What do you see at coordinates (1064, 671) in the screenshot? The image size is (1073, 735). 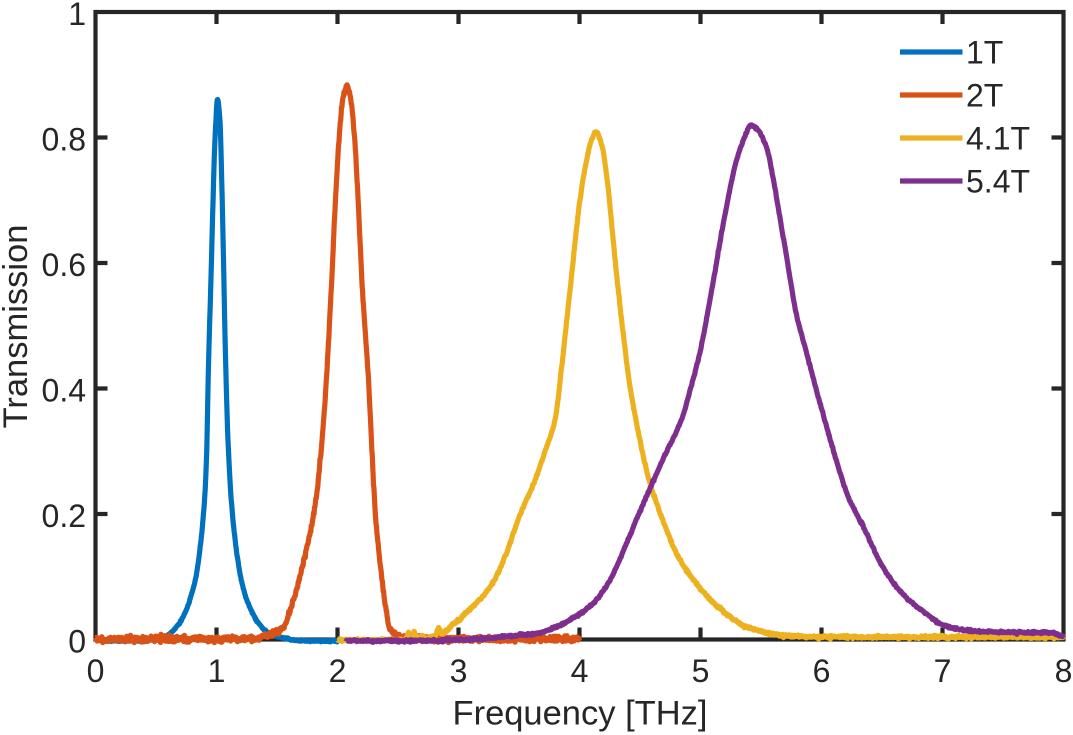 I see `svg-text: 8` at bounding box center [1064, 671].